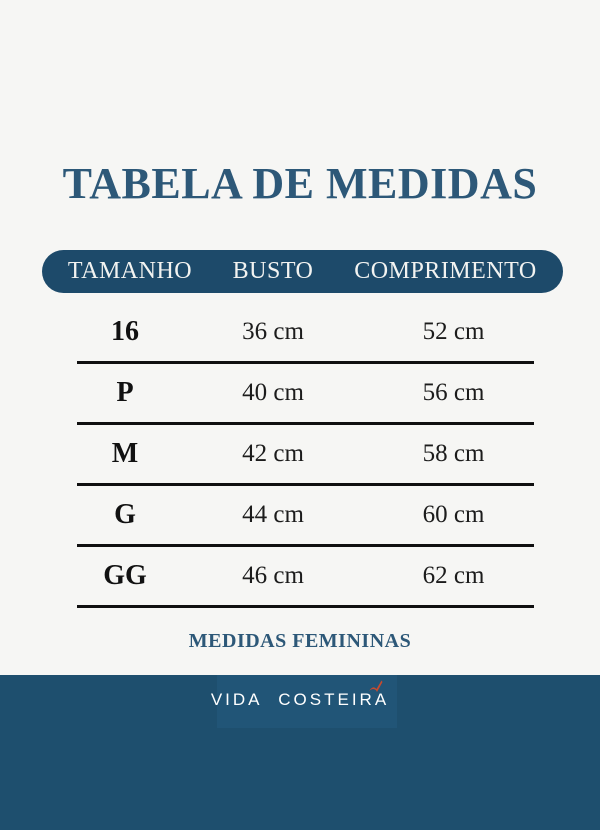  Describe the element at coordinates (300, 183) in the screenshot. I see `page-title: TABELA DE MEDIDAS` at that location.